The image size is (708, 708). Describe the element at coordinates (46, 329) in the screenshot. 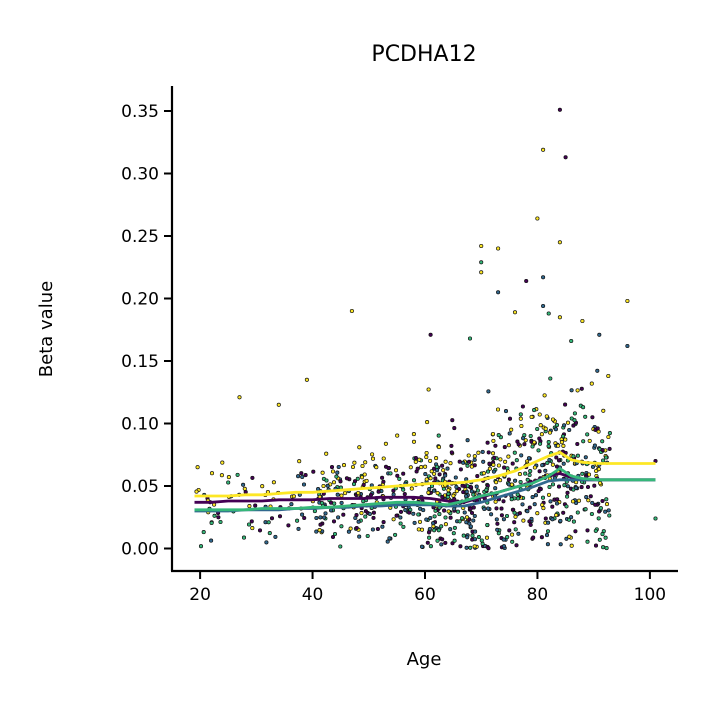

I see `y-axis-label: Beta value` at that location.